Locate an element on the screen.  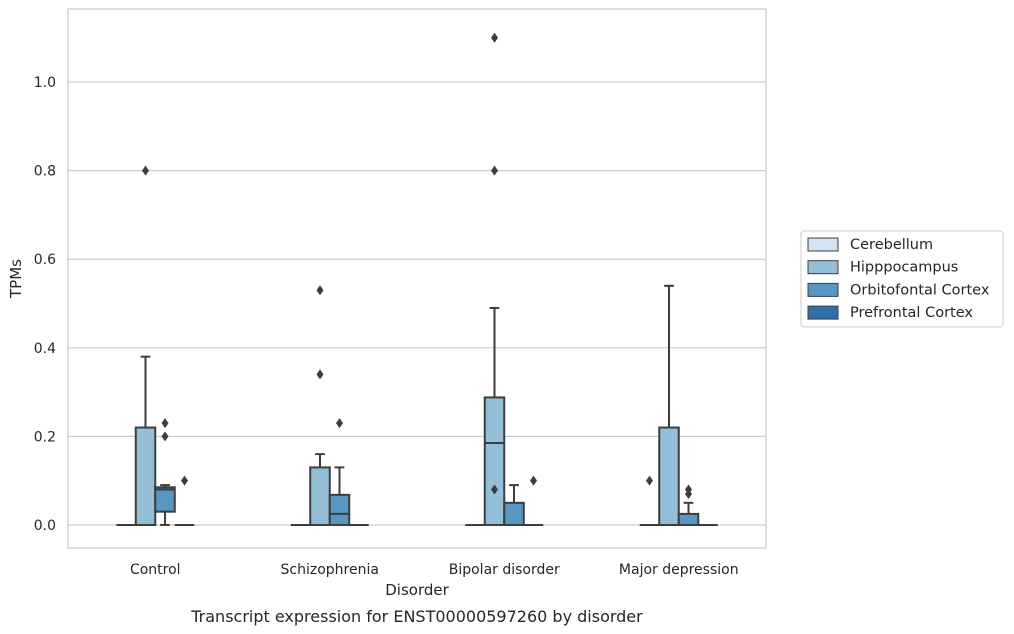
x-axis-label: Disorder is located at coordinates (417, 590).